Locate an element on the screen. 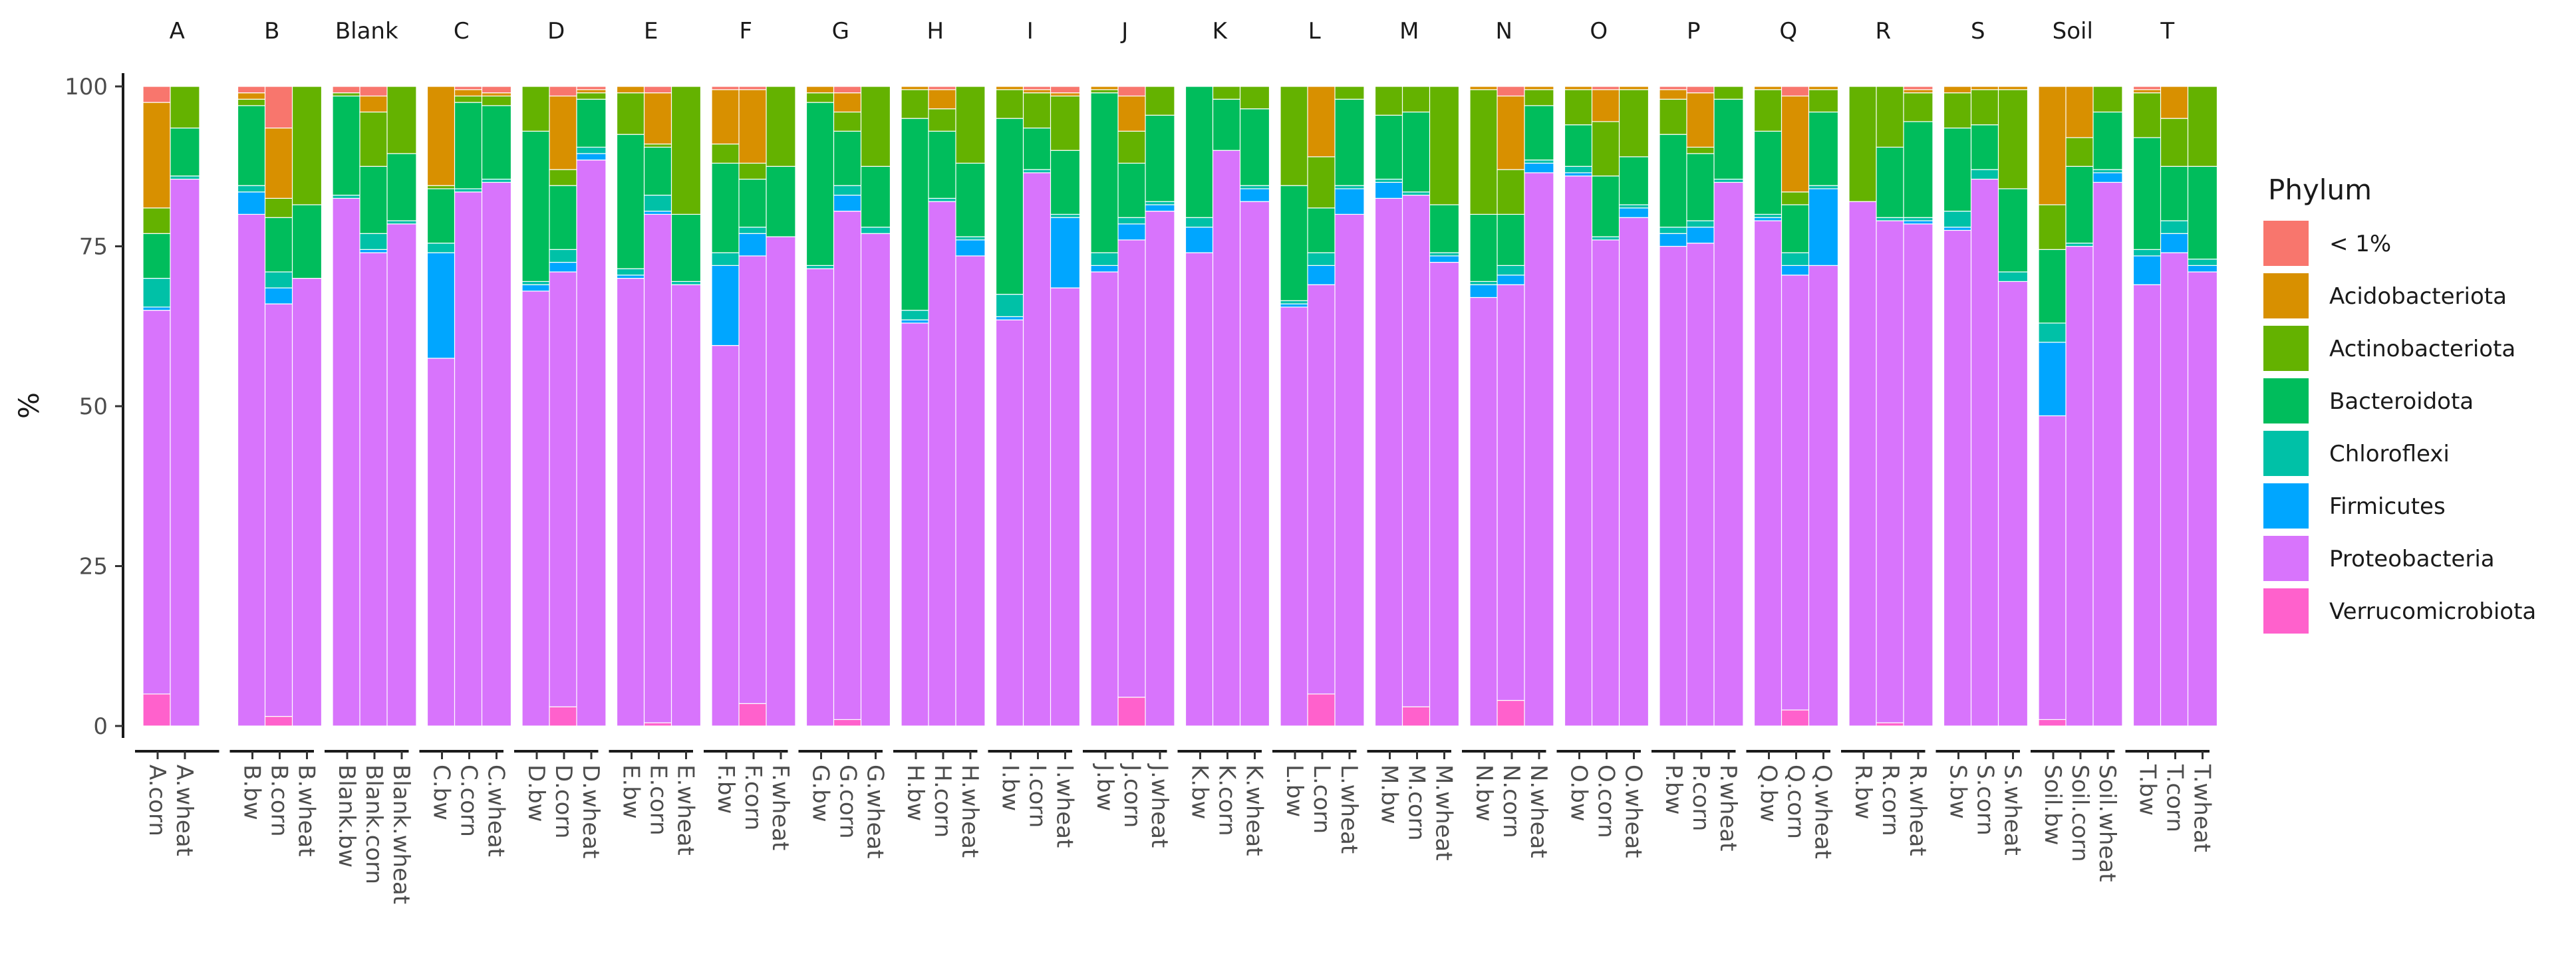 This screenshot has height=956, width=2576. legend-label: Chloroflexi is located at coordinates (2389, 454).